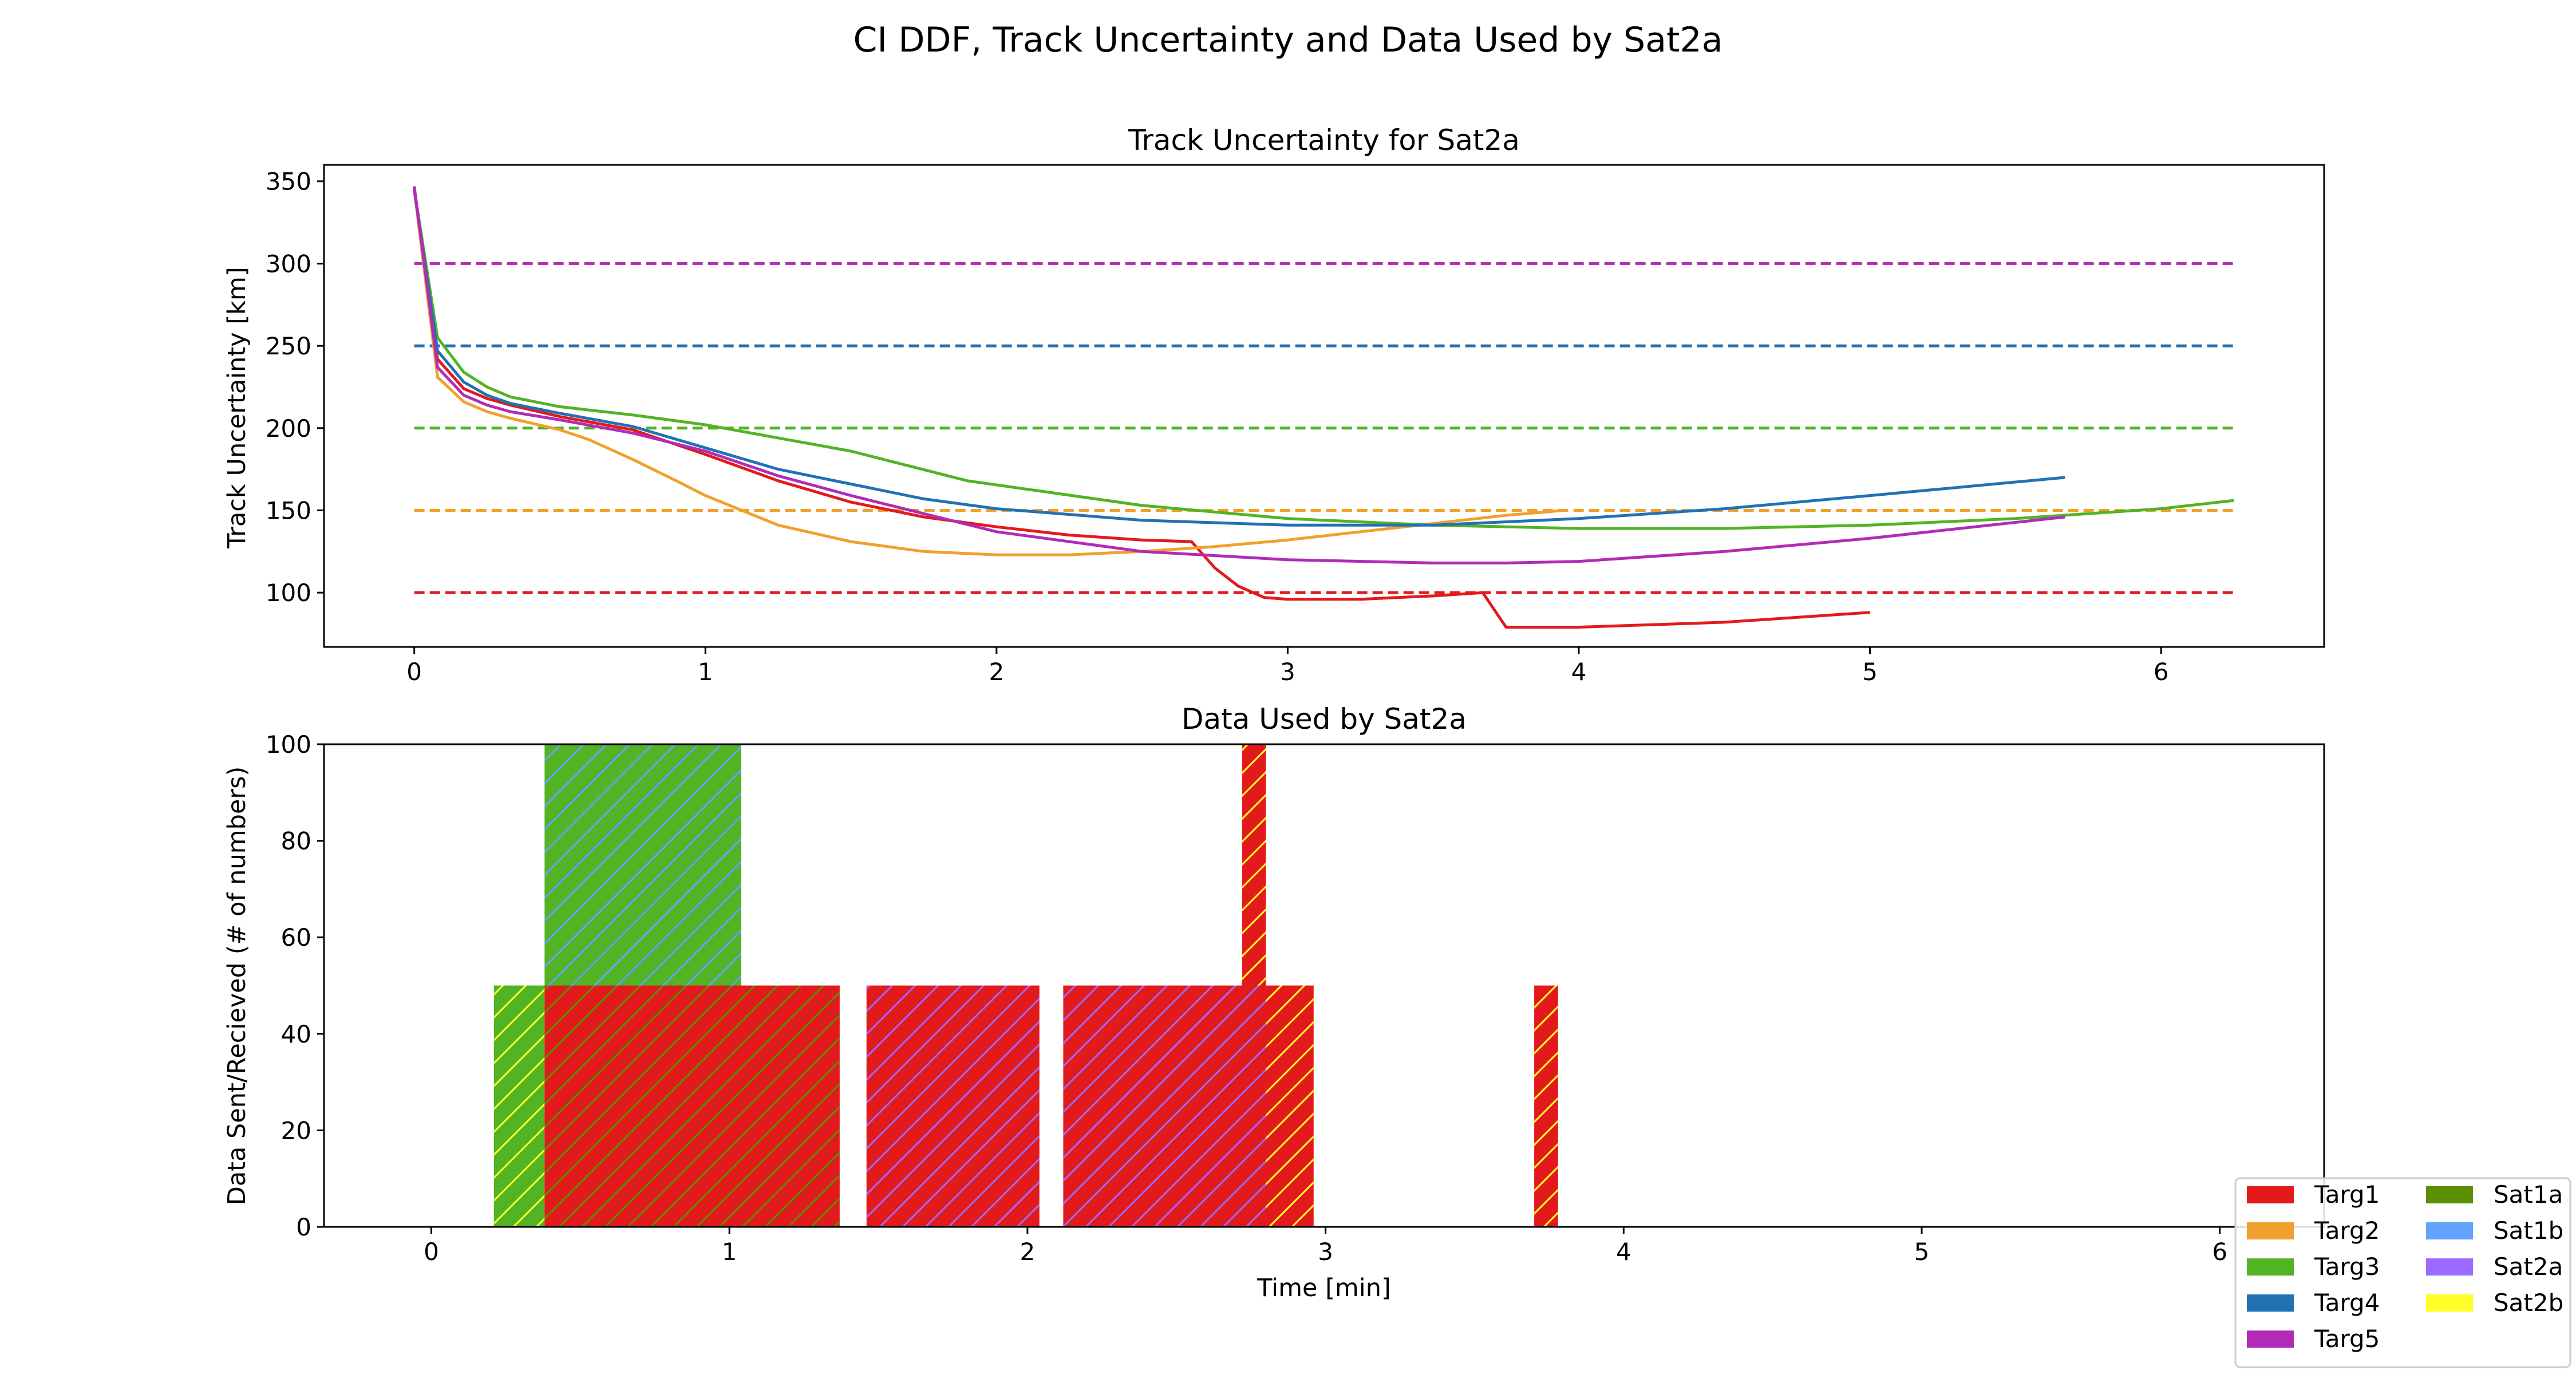 Image resolution: width=2576 pixels, height=1374 pixels. I want to click on track-uncertainty-ylabel: Track Uncertainty [km], so click(237, 407).